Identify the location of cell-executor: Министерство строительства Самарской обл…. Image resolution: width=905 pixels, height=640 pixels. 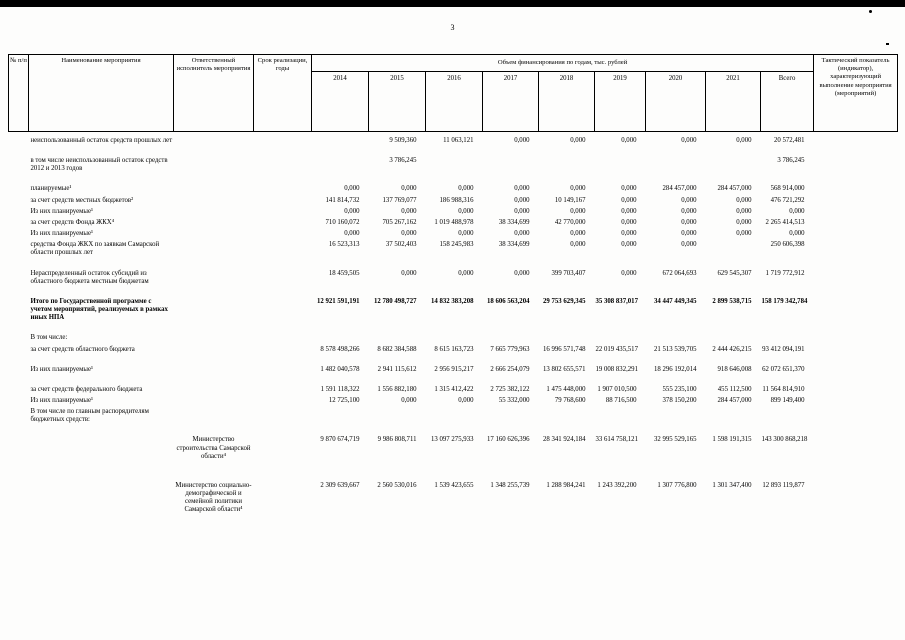
(213, 448).